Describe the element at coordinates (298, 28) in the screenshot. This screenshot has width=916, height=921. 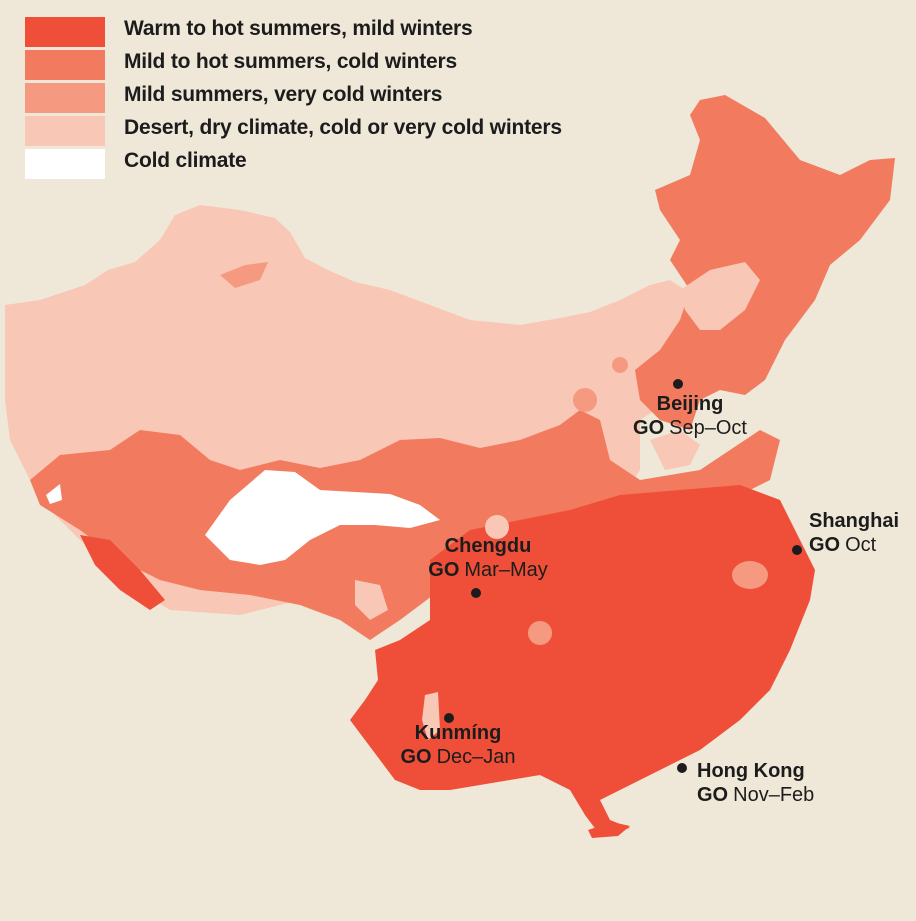
I see `legend-label-warm-hot-mild: Warm to hot summers, mild winters` at that location.